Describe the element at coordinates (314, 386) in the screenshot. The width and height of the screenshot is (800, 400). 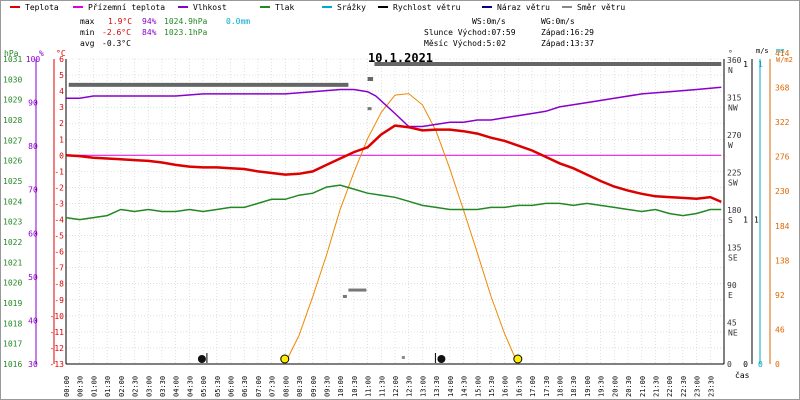
I see `x-tick-label: 09:00` at that location.